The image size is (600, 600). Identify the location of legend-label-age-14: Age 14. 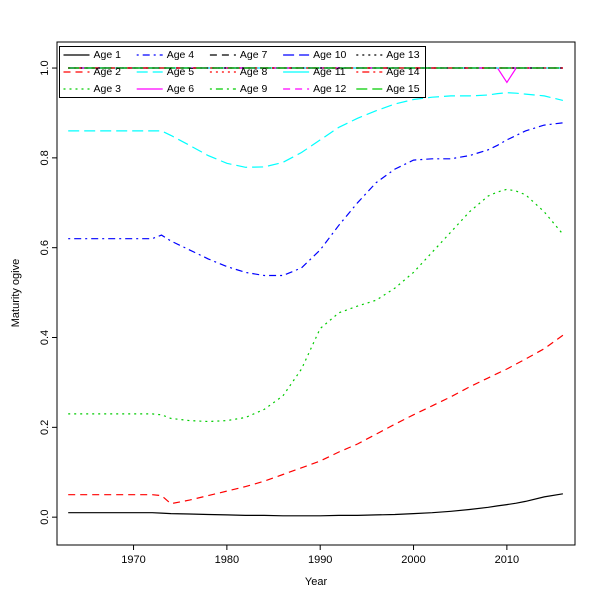
(402, 72).